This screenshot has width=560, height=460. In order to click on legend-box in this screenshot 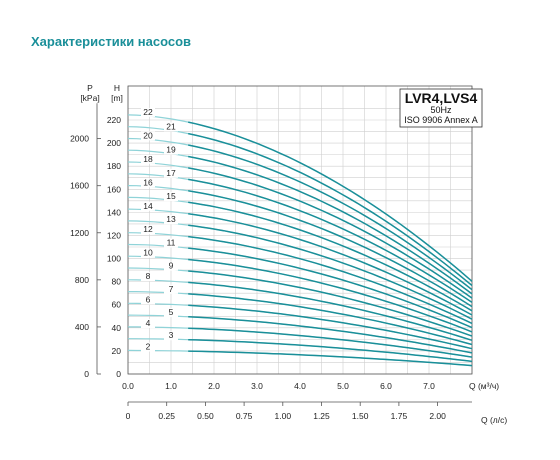, I will do `click(441, 108)`.